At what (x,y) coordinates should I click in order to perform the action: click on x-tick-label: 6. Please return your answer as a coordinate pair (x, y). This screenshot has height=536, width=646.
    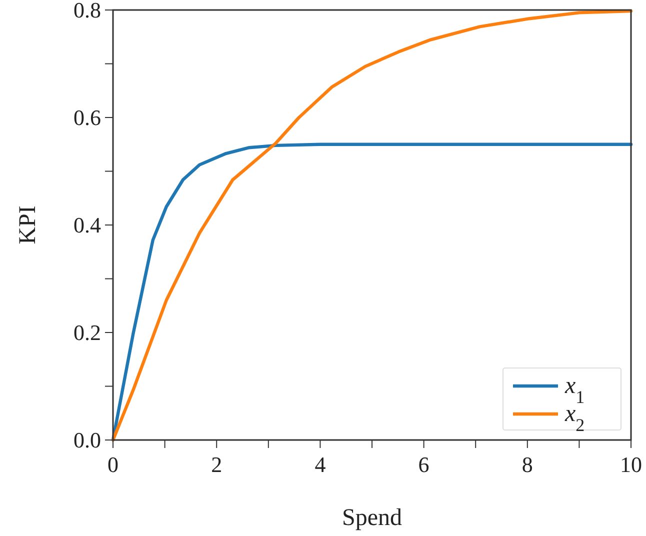
    Looking at the image, I should click on (424, 464).